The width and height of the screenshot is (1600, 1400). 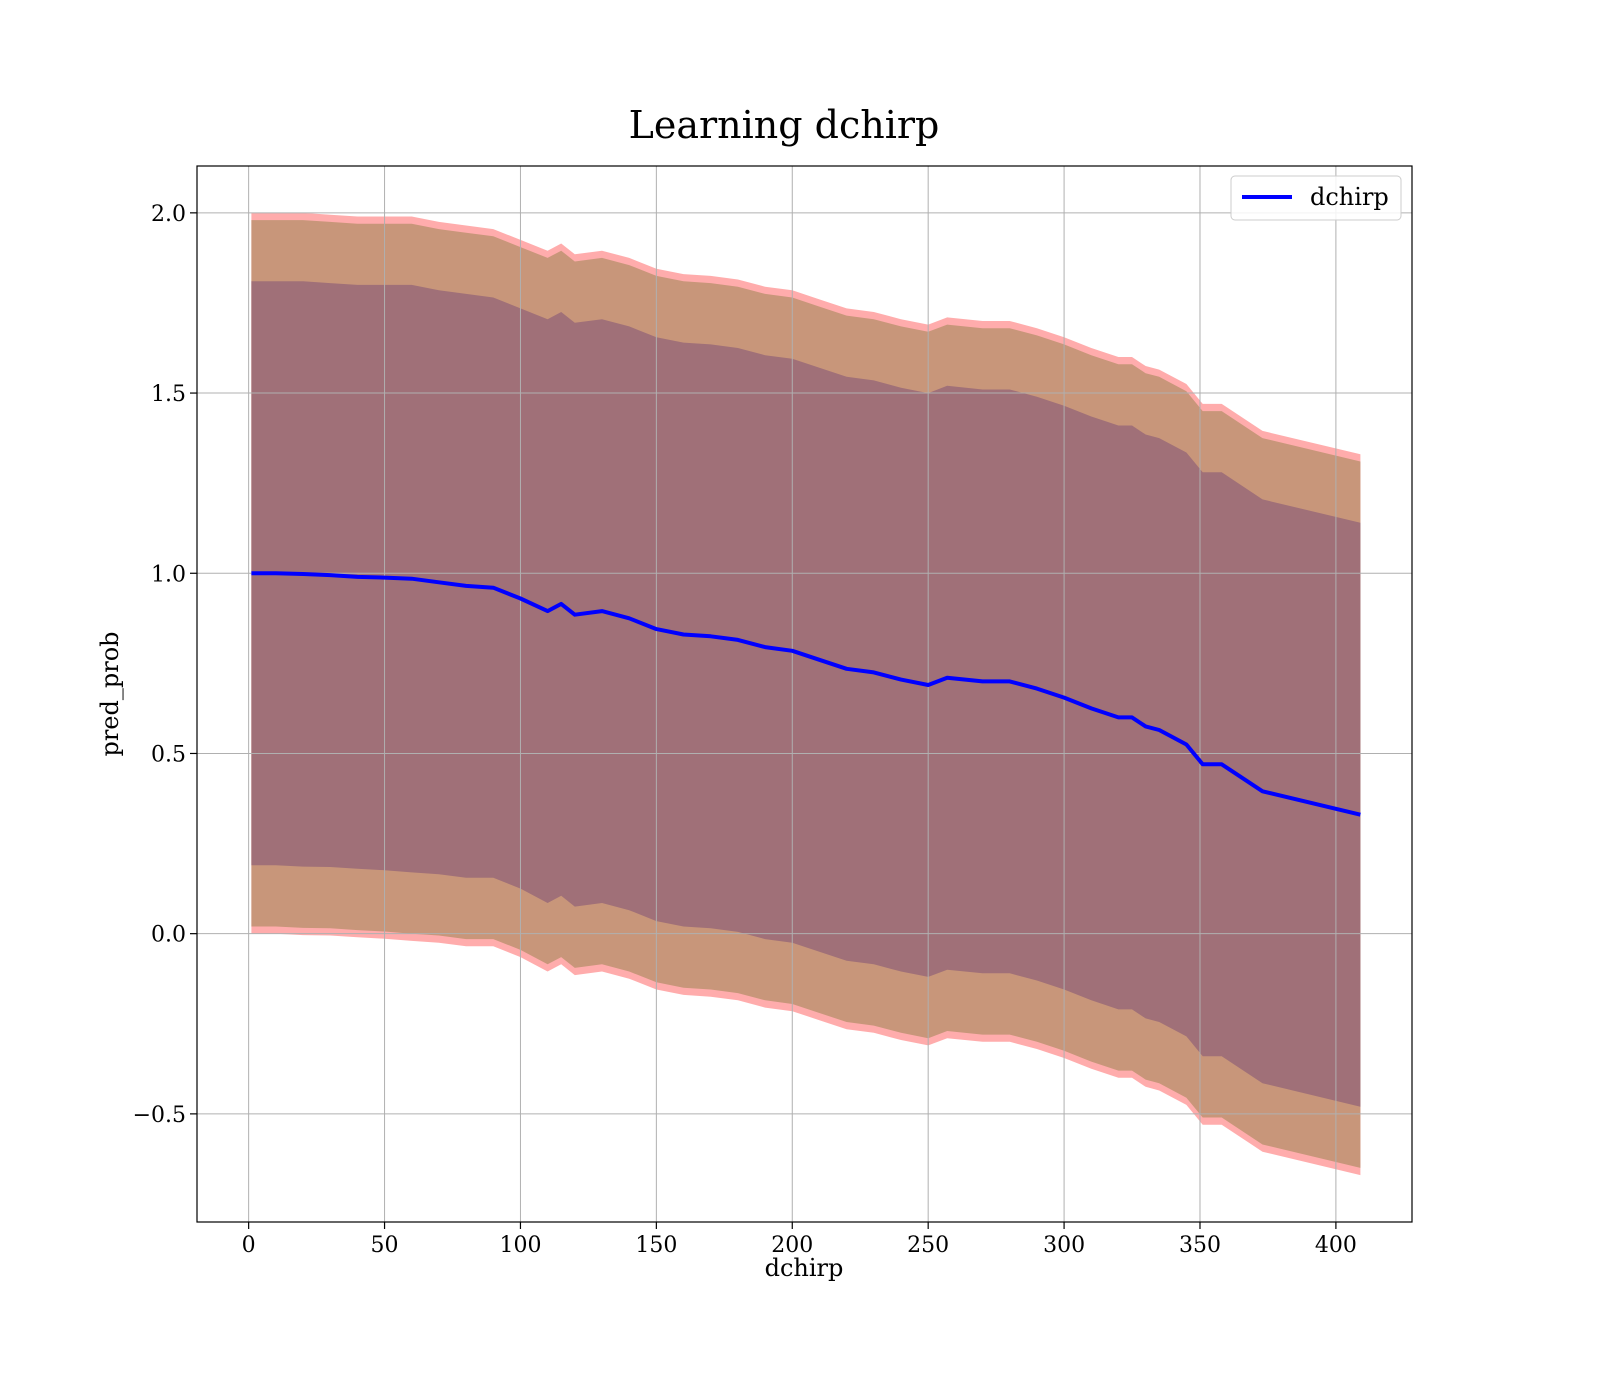 What do you see at coordinates (168, 394) in the screenshot?
I see `y-tick-label: 1.5` at bounding box center [168, 394].